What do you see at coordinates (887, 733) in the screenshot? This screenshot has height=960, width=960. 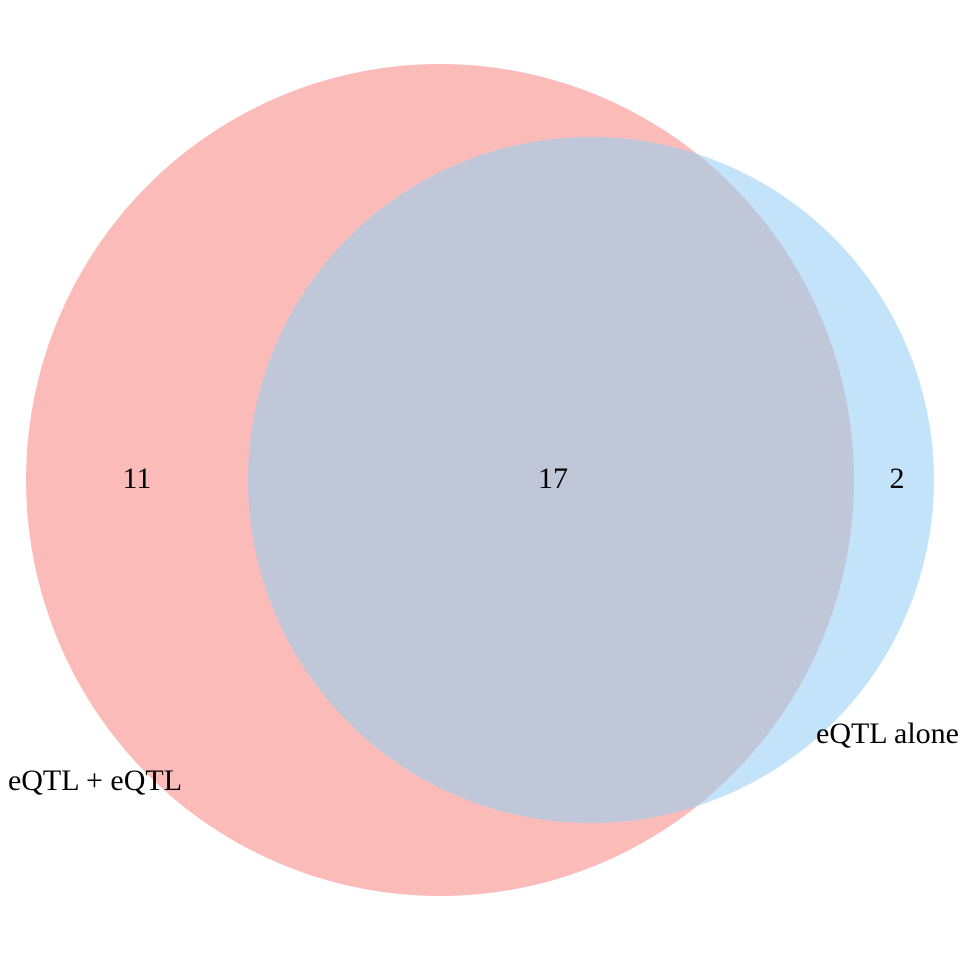 I see `set-b-label: eQTL alone` at bounding box center [887, 733].